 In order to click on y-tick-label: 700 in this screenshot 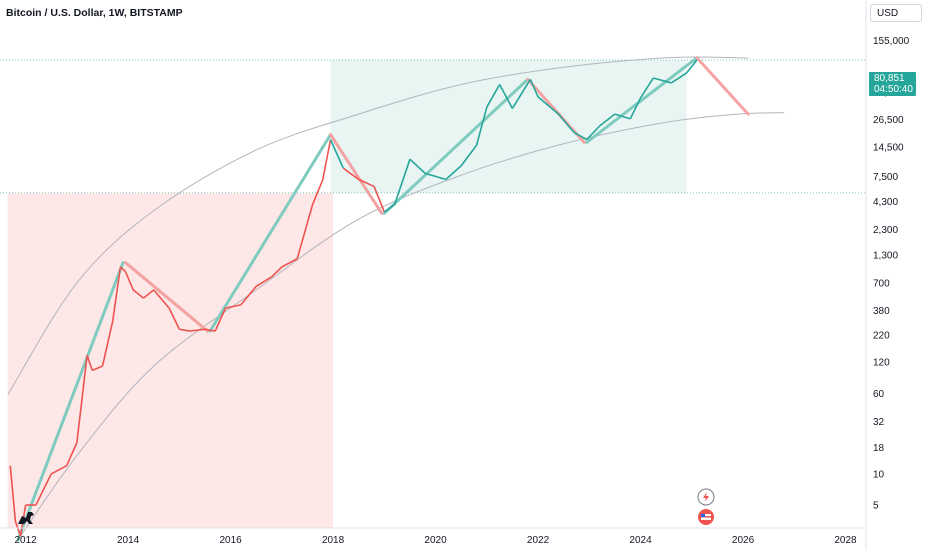, I will do `click(881, 283)`.